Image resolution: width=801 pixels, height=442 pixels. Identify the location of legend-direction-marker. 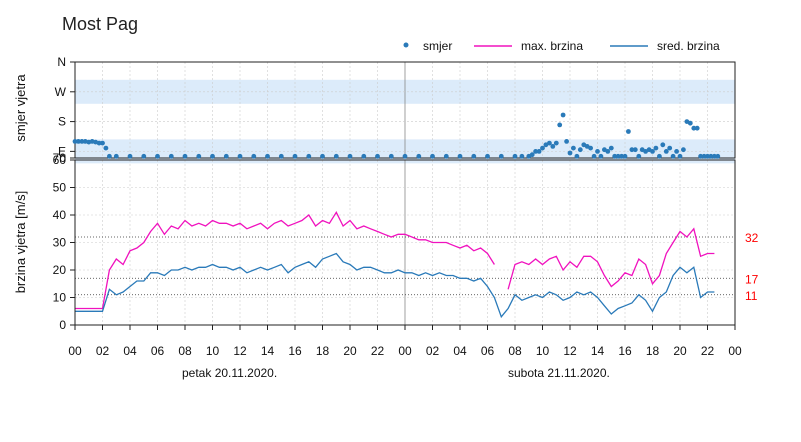
(406, 45).